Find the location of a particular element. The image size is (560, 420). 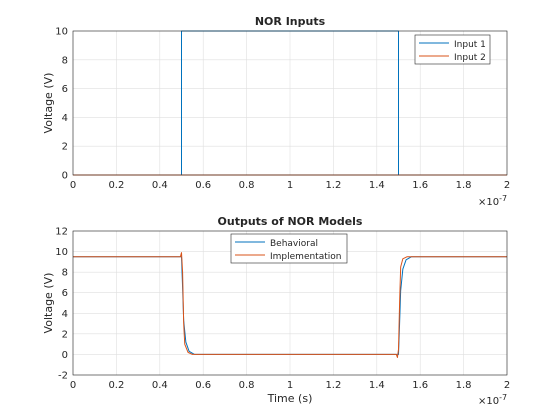

legend-label-behavioral: Behavioral is located at coordinates (294, 244).